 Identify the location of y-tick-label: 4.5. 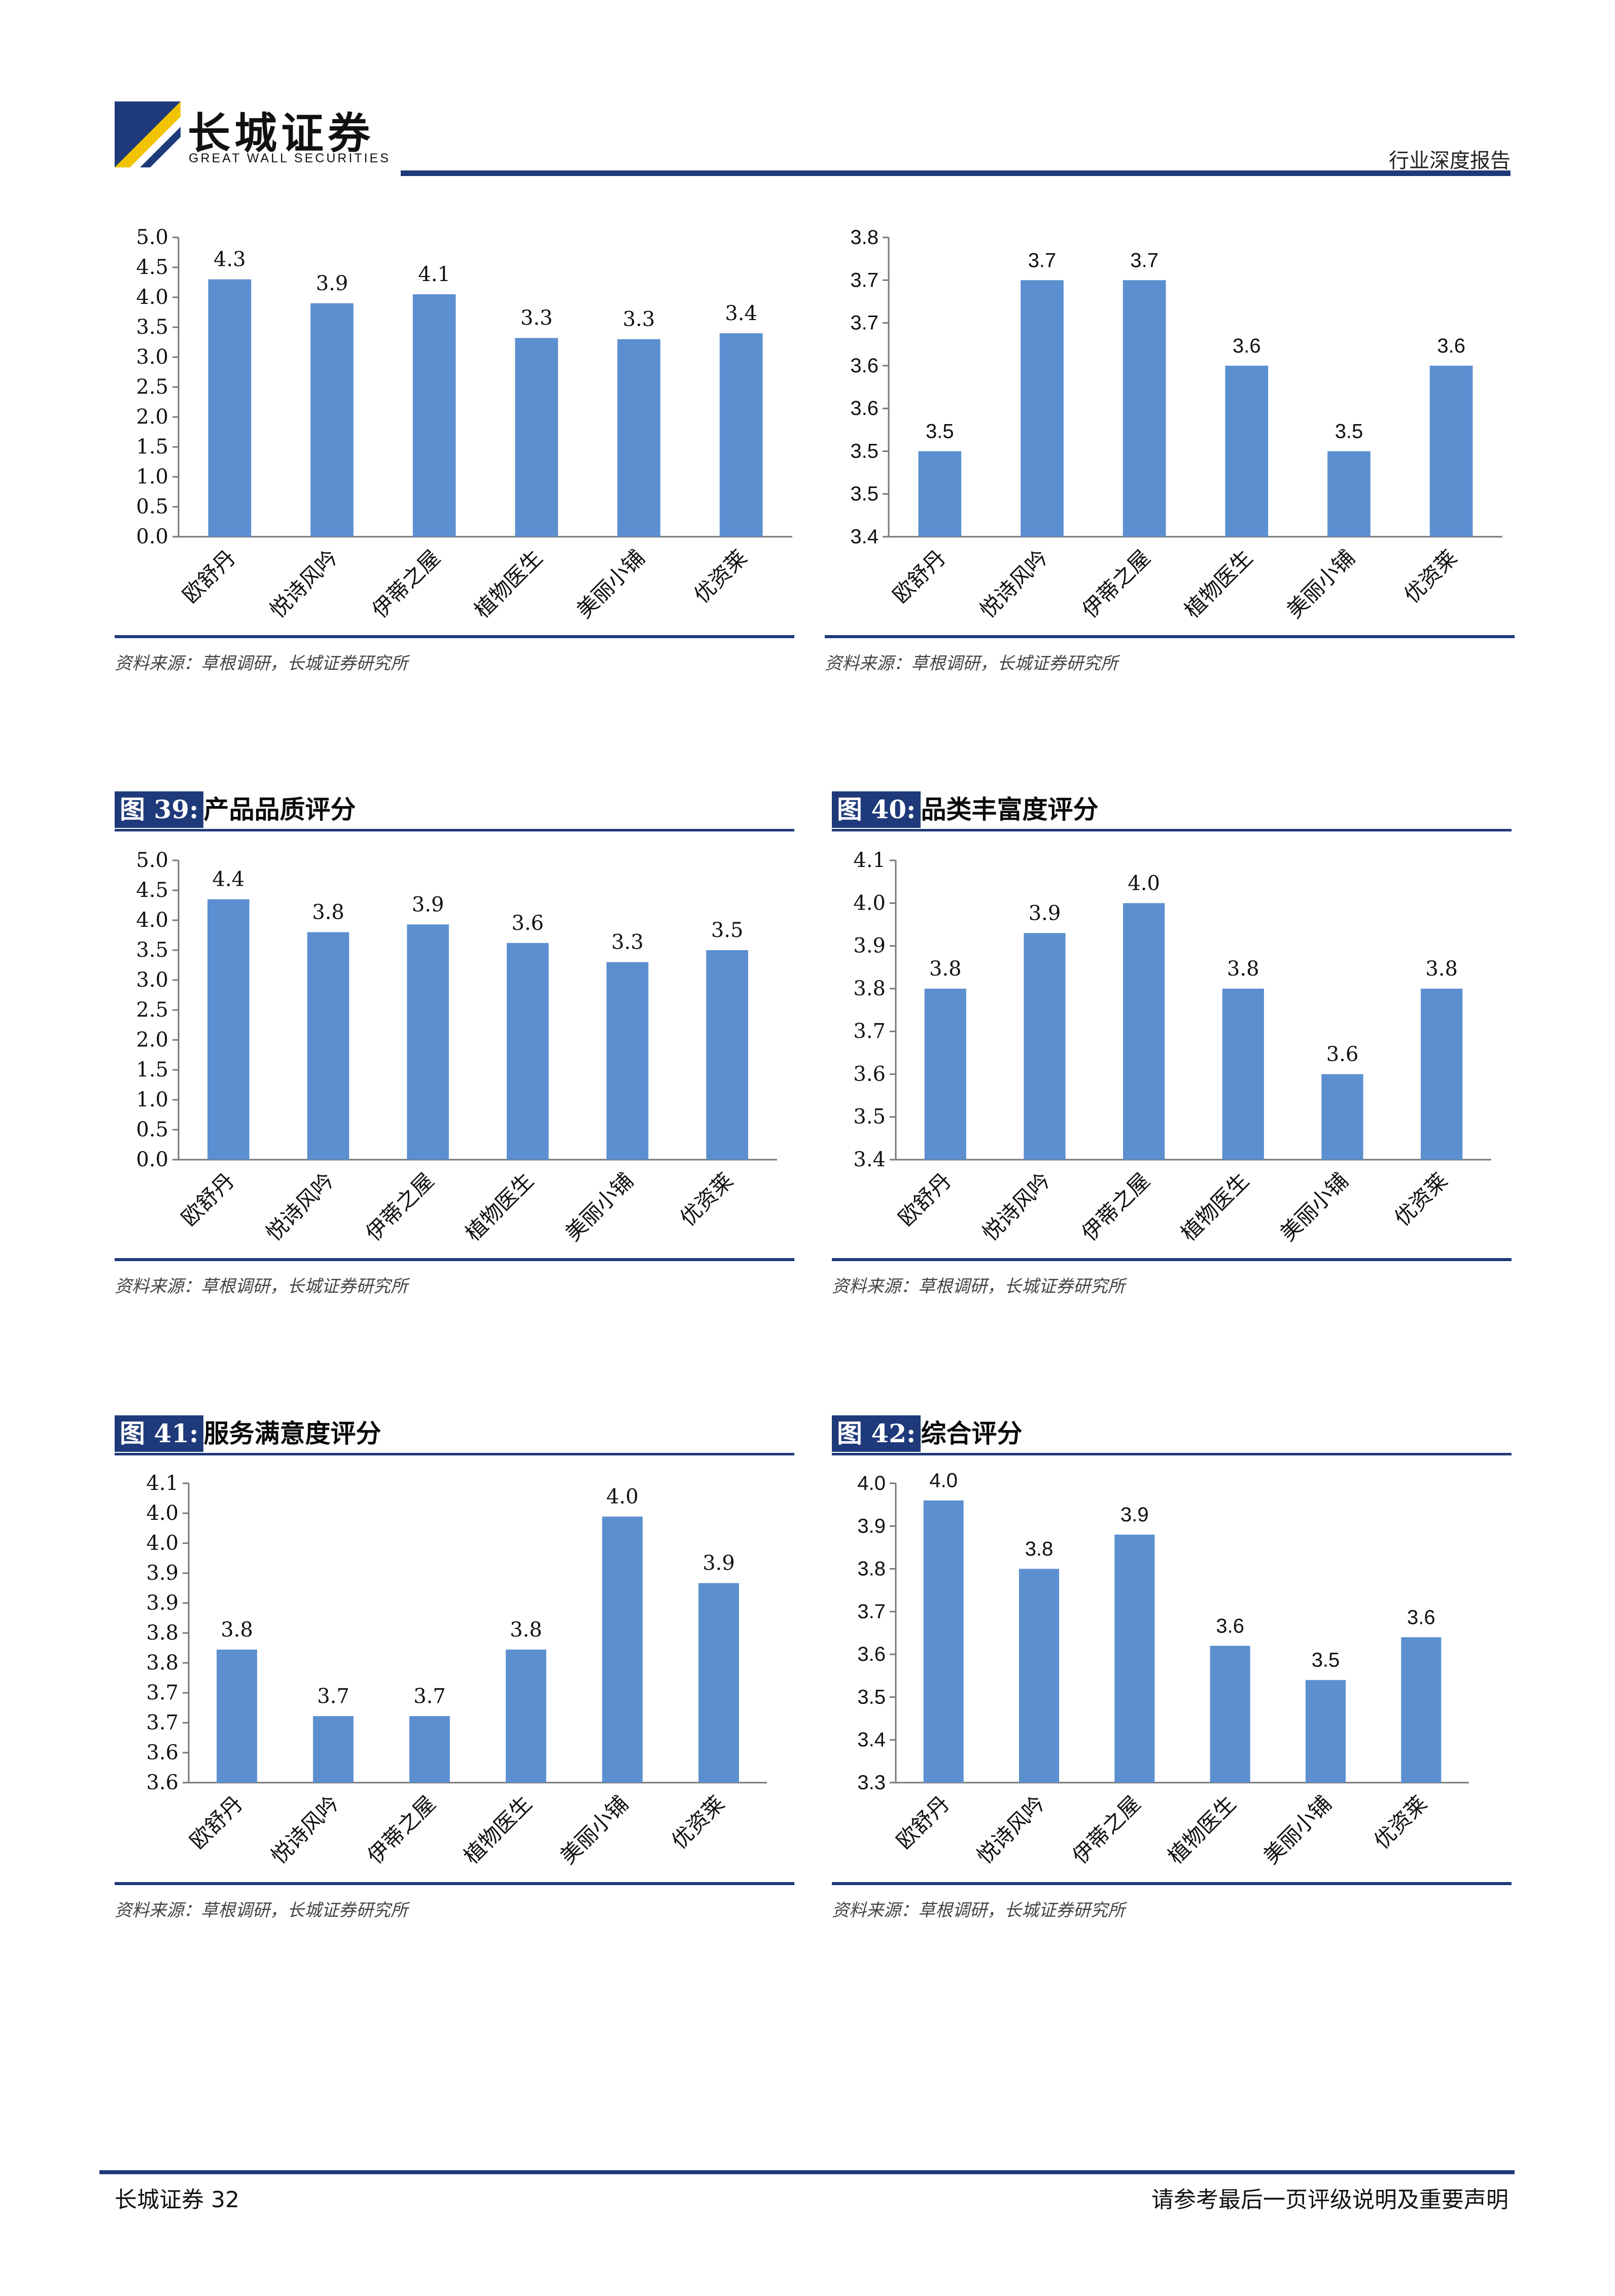
(152, 268).